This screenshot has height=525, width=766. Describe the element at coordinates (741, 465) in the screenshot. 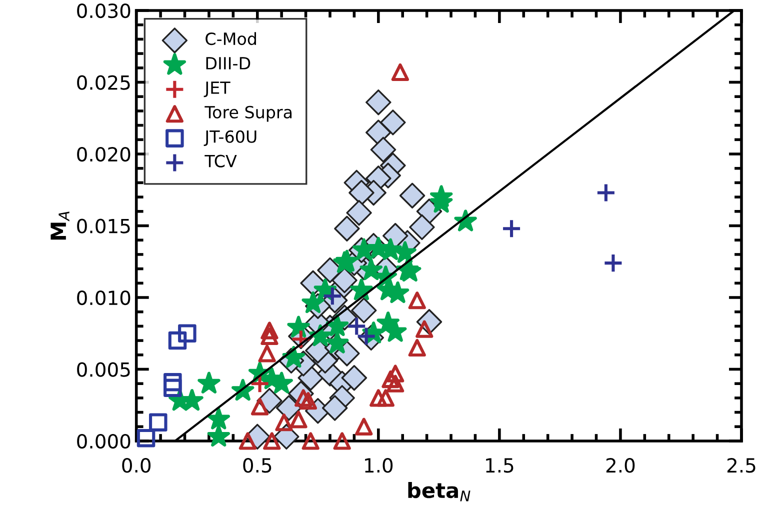

I see `x-tick-label: 2.5` at that location.